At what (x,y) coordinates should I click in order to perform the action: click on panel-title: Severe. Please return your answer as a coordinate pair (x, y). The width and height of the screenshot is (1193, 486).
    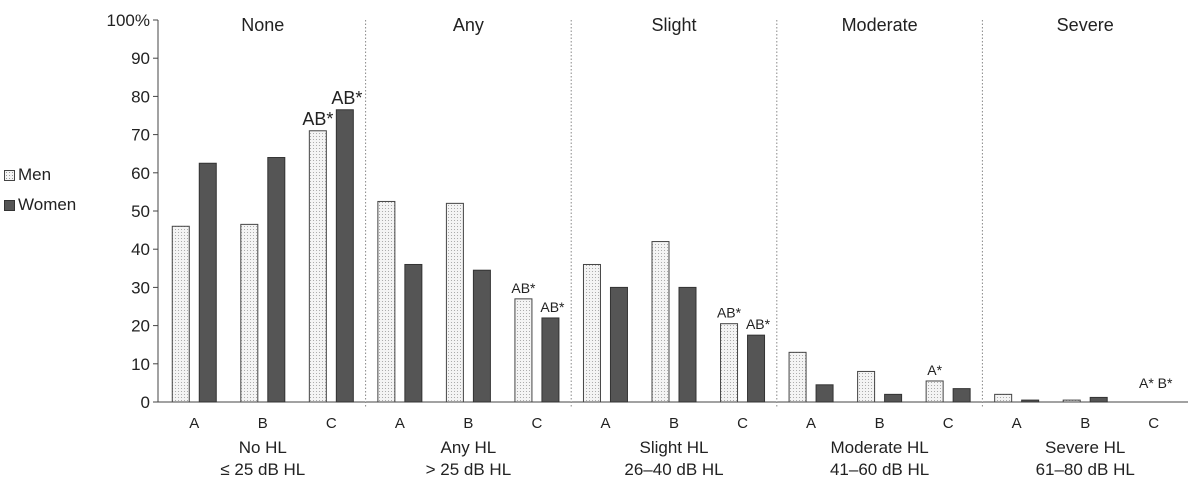
    Looking at the image, I should click on (1085, 25).